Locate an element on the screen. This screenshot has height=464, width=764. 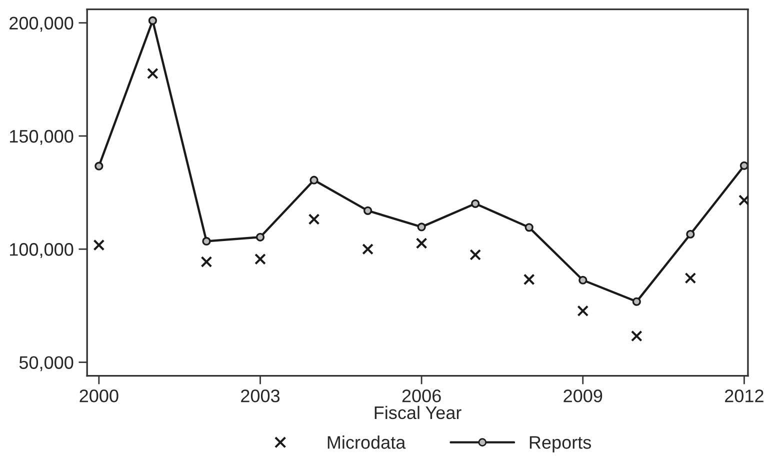
x-tick-label: 2006 is located at coordinates (421, 396).